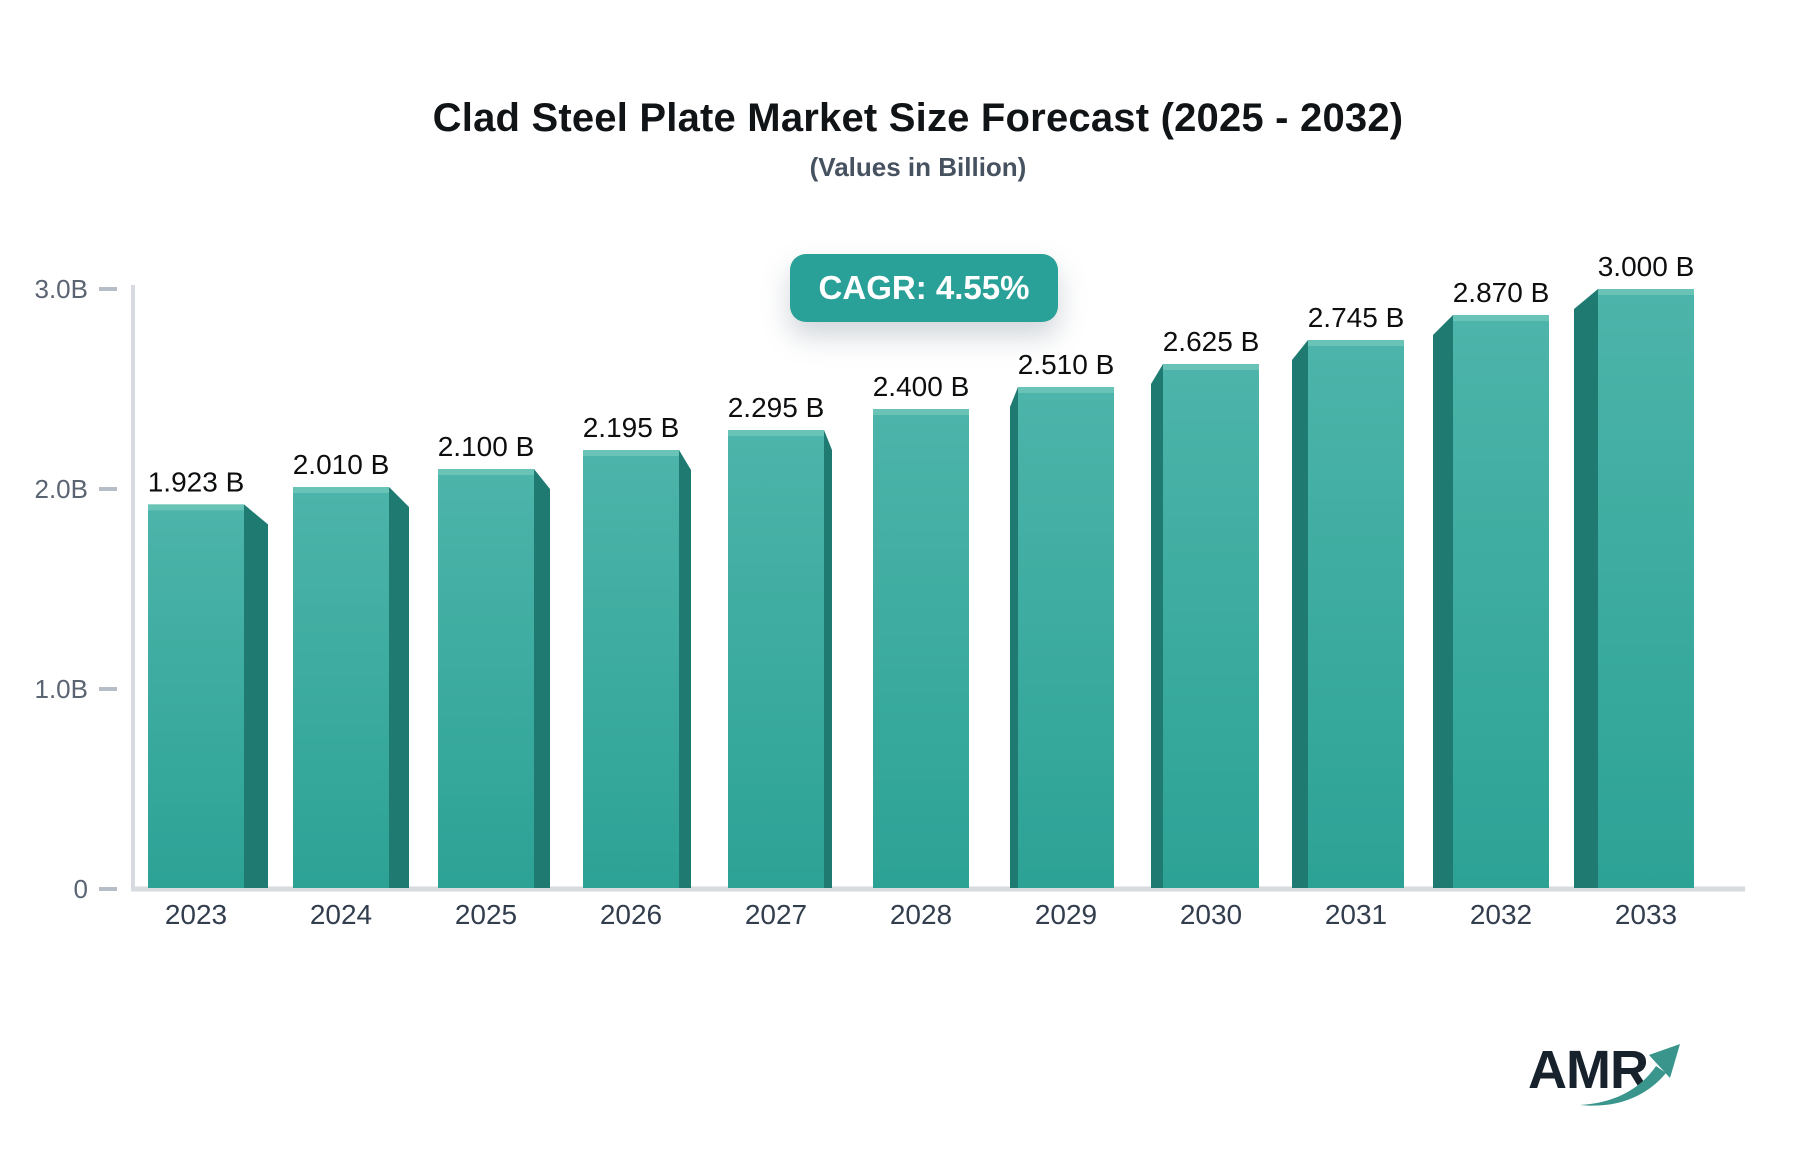 This screenshot has height=1156, width=1800. I want to click on bar-2030: 2.625 B 2030, so click(1205, 628).